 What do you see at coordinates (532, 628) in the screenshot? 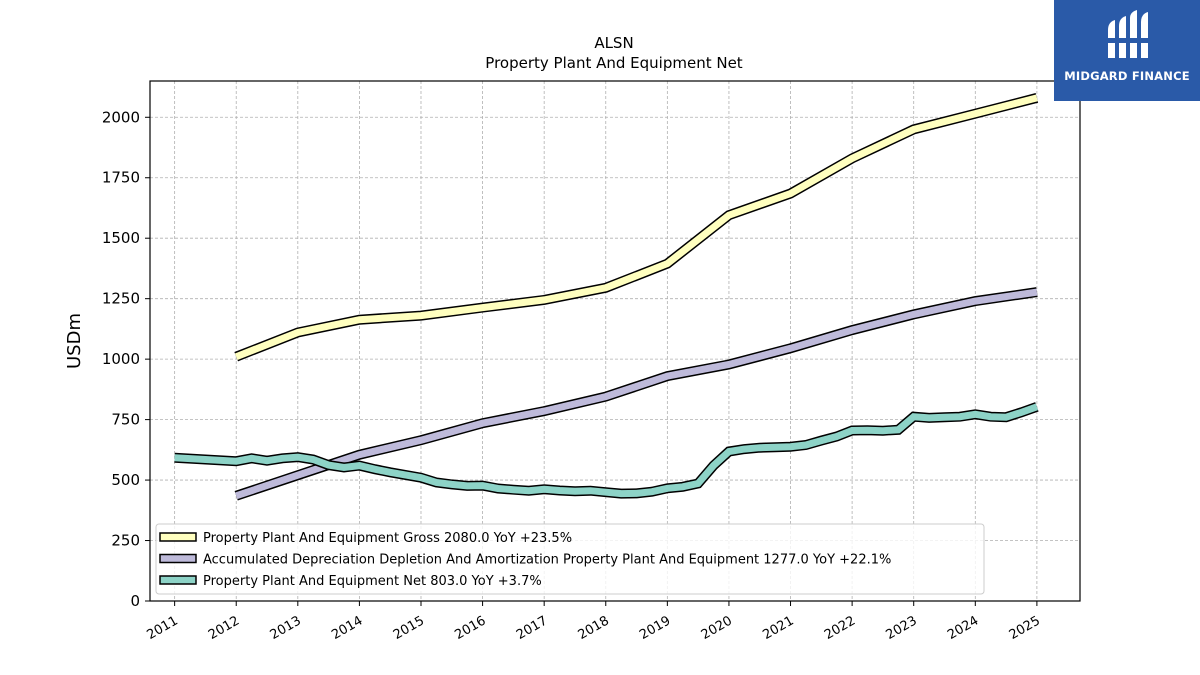
I see `x-tick-label: 2017` at bounding box center [532, 628].